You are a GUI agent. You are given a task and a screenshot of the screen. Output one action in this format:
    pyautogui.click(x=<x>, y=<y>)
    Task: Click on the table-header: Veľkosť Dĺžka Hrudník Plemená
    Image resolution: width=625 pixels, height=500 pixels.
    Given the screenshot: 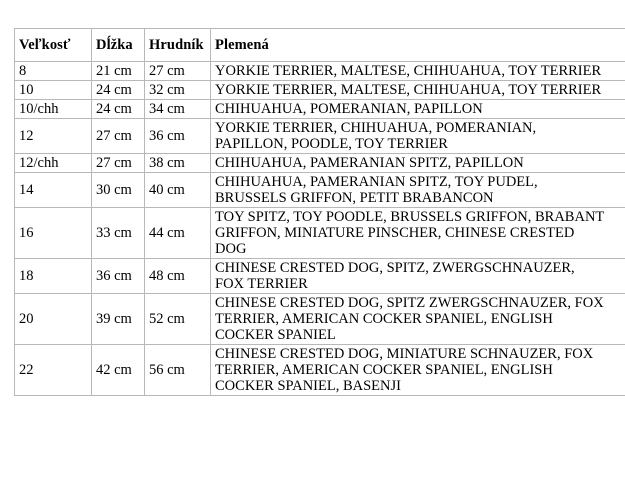 What is the action you would take?
    pyautogui.click(x=319, y=45)
    